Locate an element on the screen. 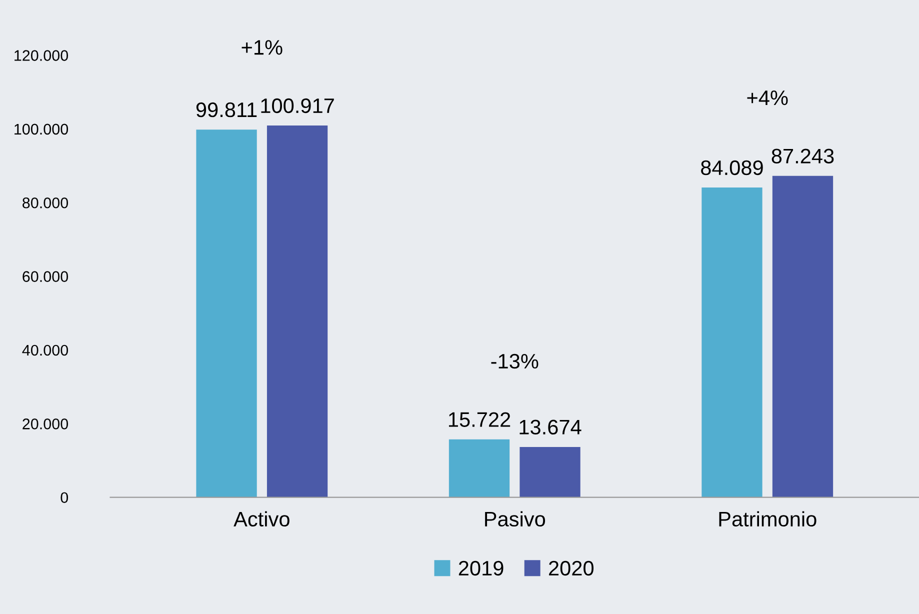  x-tick-label: Patrimonio is located at coordinates (767, 519).